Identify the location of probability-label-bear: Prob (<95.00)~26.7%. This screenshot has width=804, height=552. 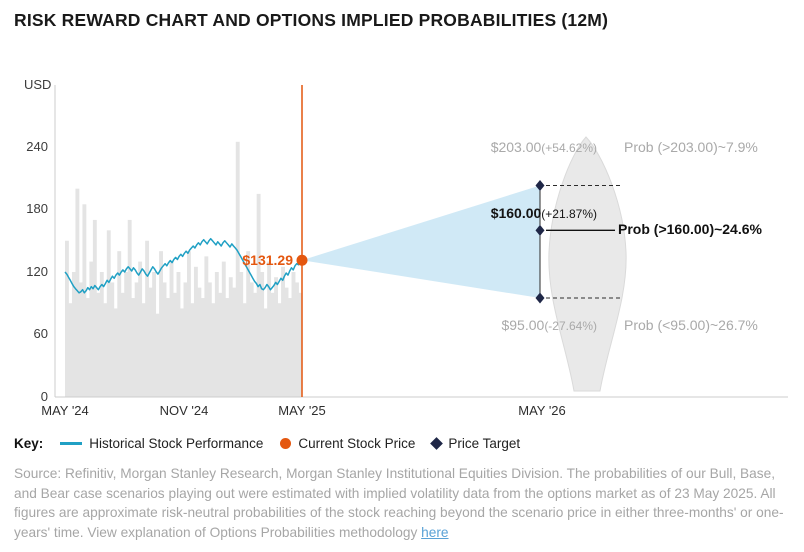
(691, 325).